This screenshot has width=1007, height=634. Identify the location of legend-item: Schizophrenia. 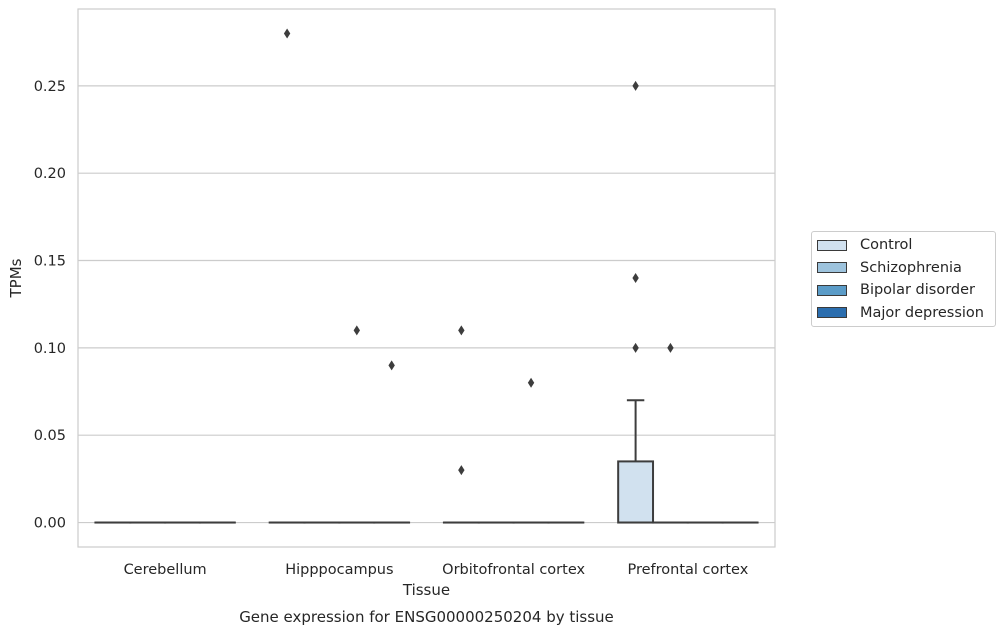
(889, 268).